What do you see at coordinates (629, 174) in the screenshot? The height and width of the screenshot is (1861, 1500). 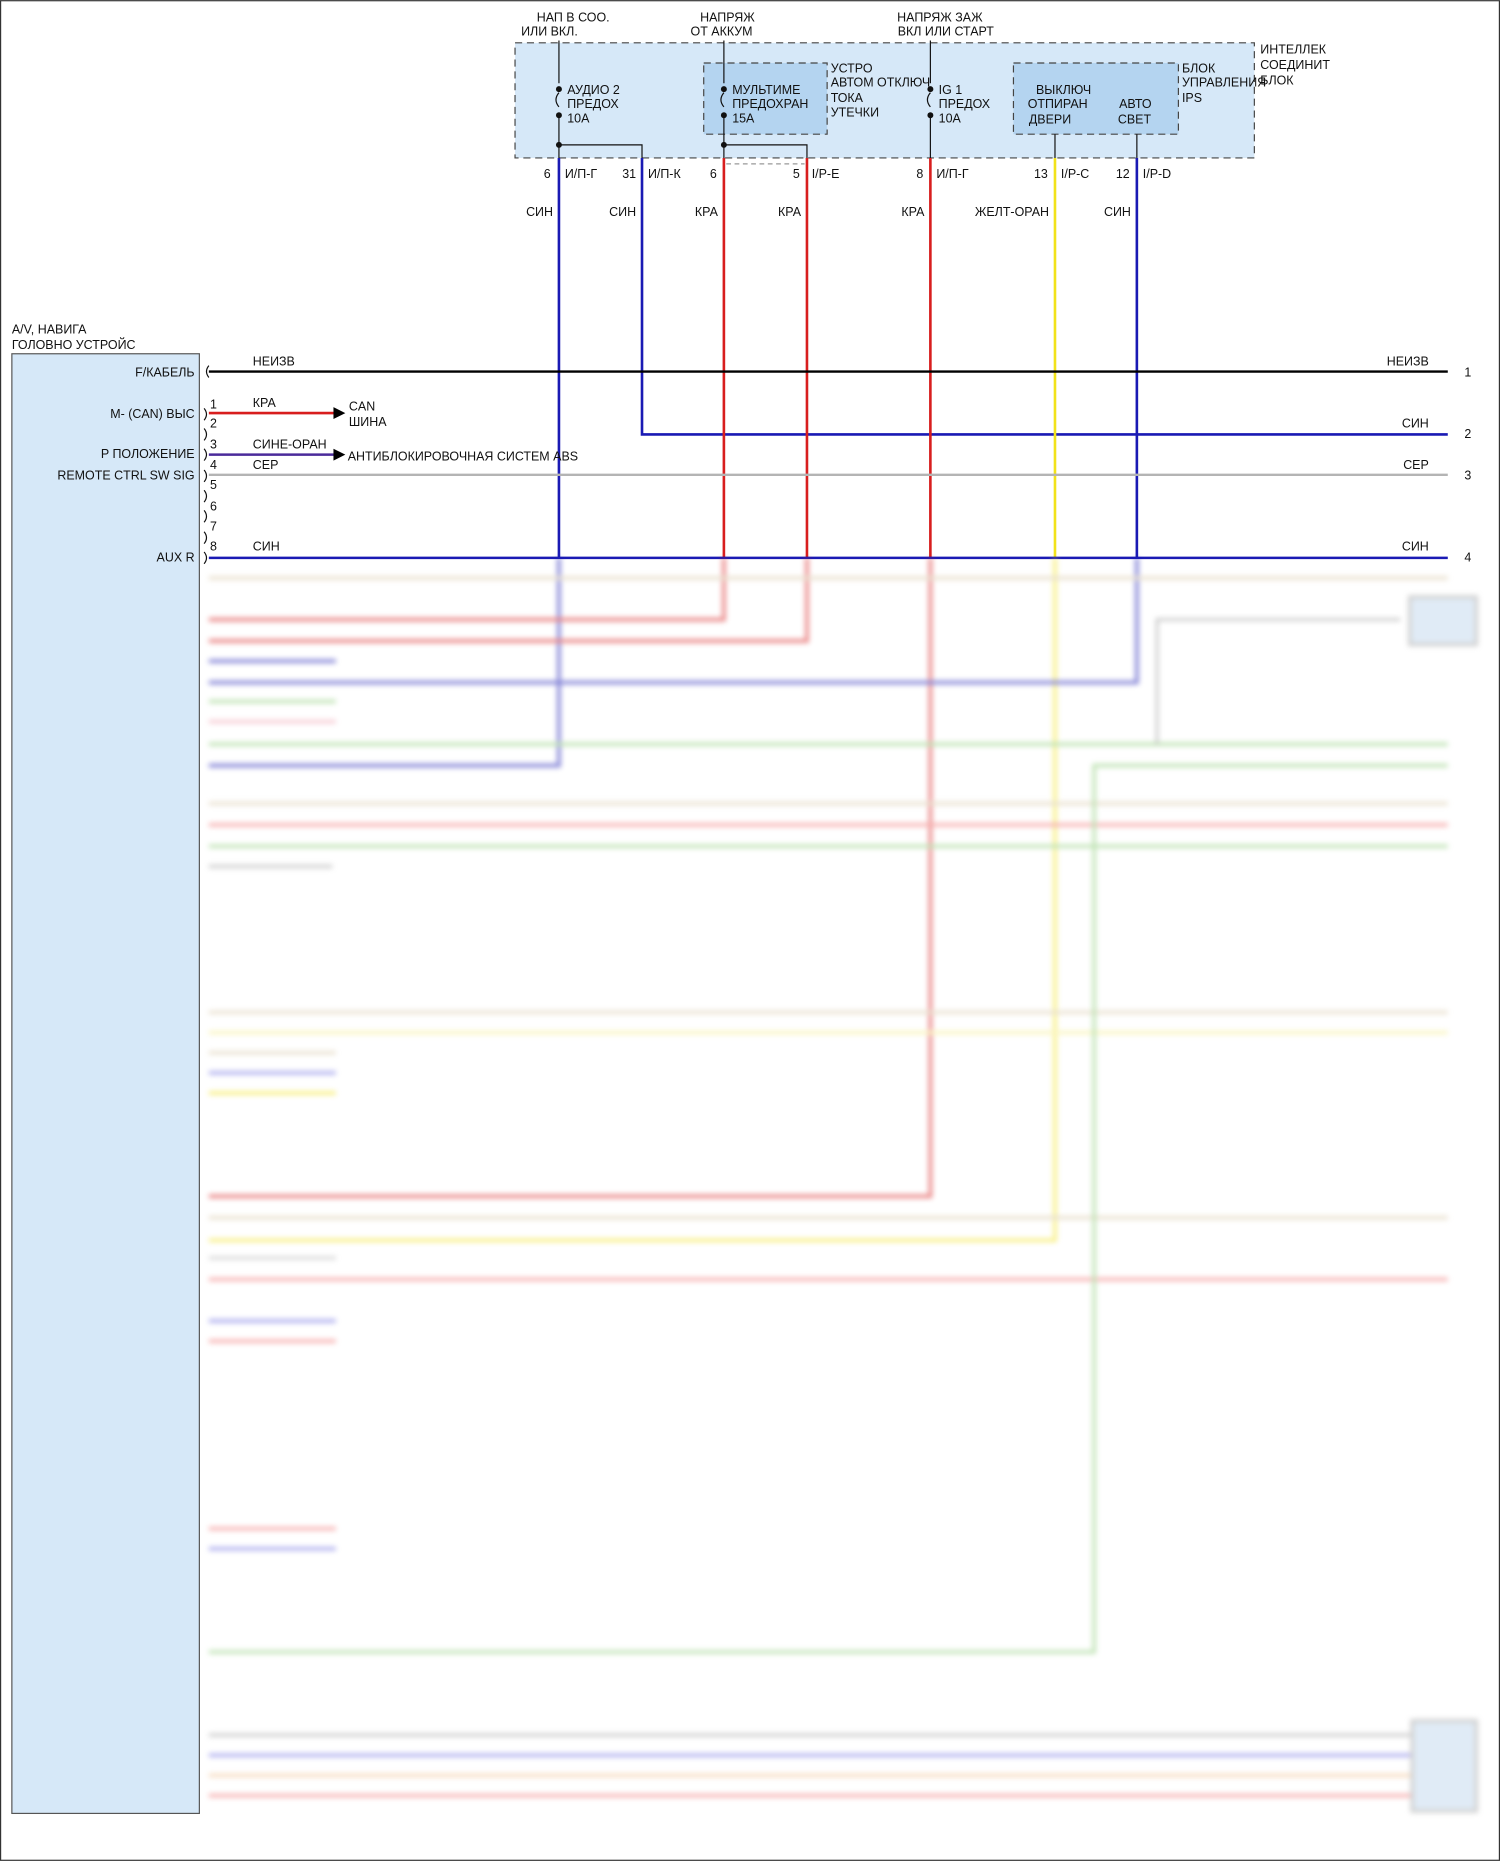 I see `svg-text: 31` at bounding box center [629, 174].